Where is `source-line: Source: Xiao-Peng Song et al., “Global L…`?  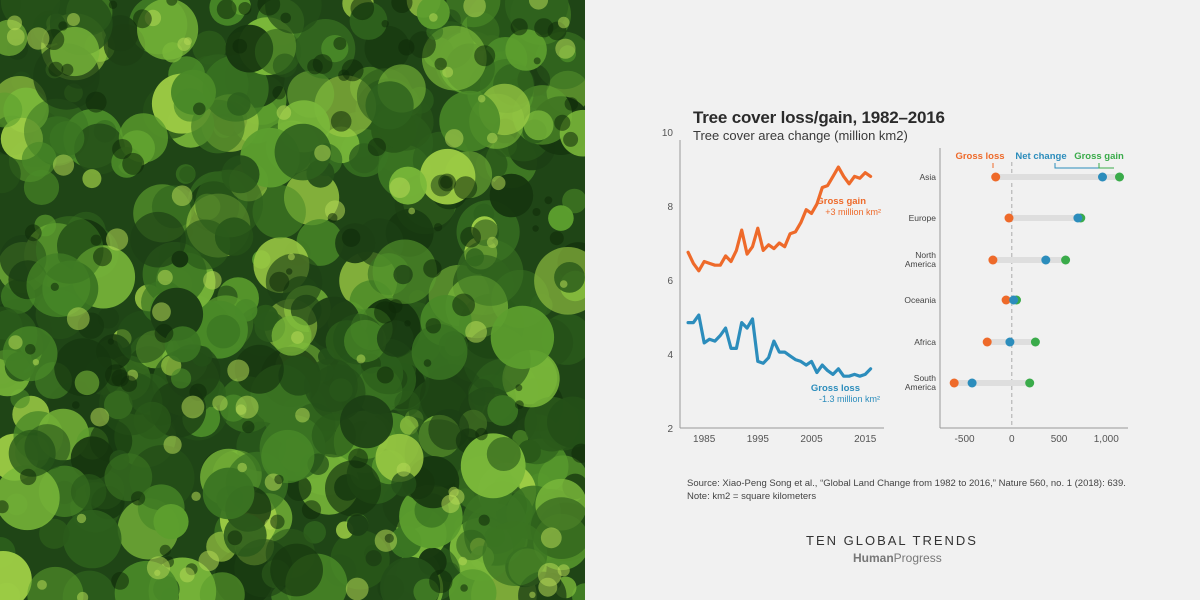
source-line: Source: Xiao-Peng Song et al., “Global L… is located at coordinates (906, 483).